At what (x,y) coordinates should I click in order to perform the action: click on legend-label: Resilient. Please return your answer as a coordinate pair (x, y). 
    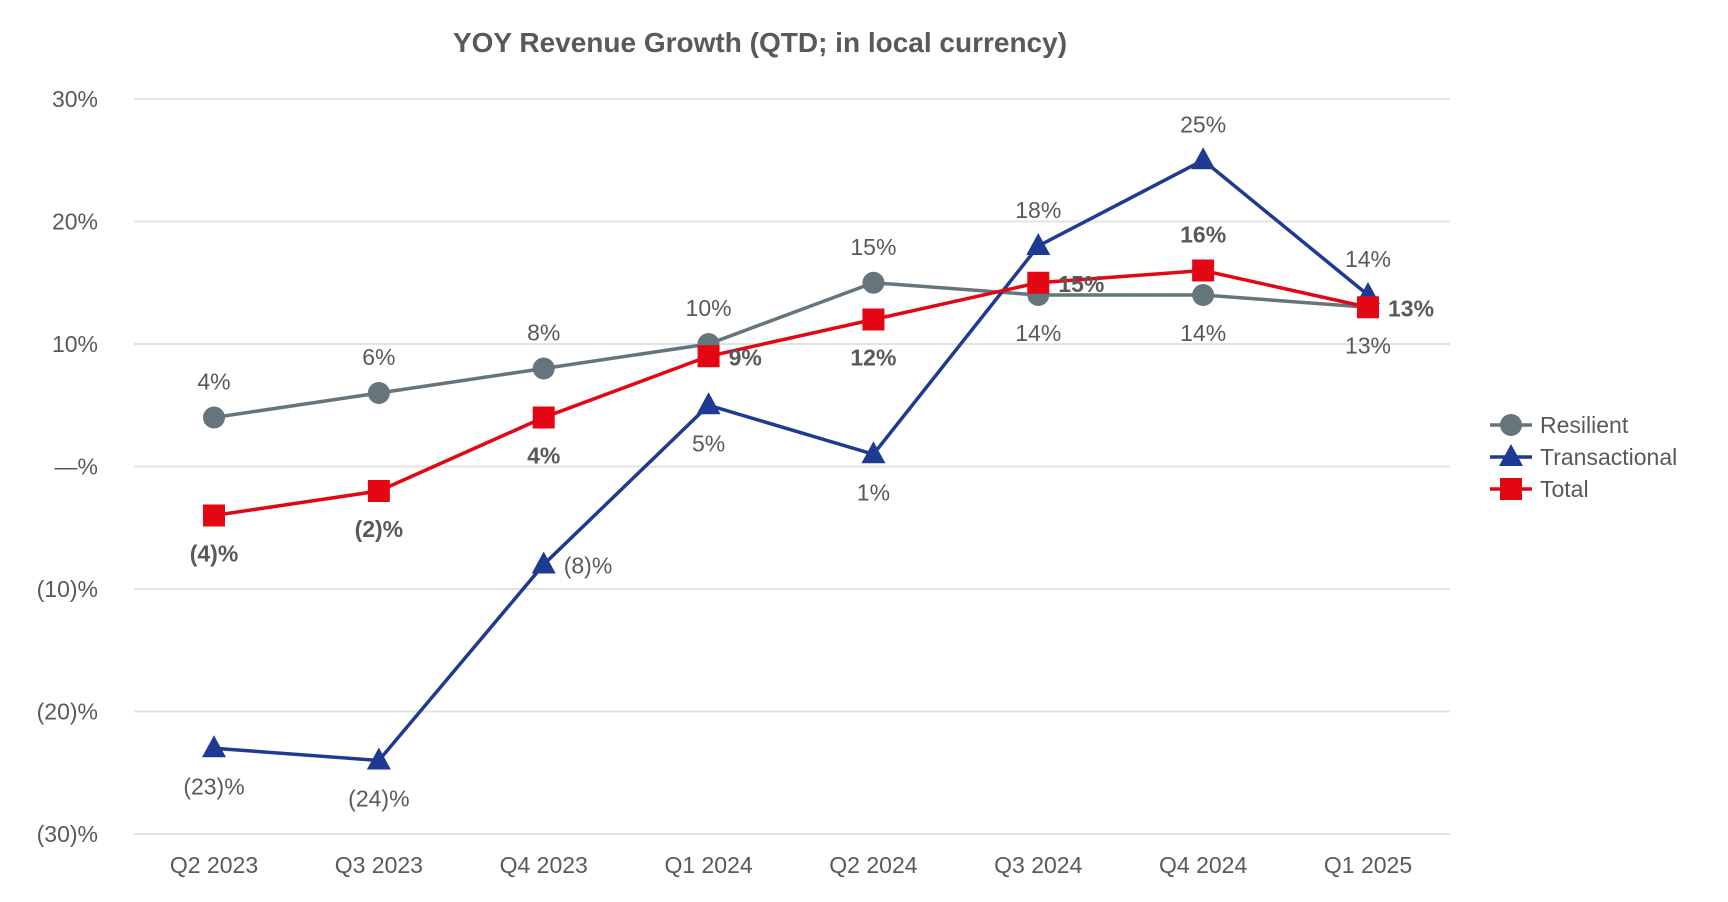
    Looking at the image, I should click on (1584, 425).